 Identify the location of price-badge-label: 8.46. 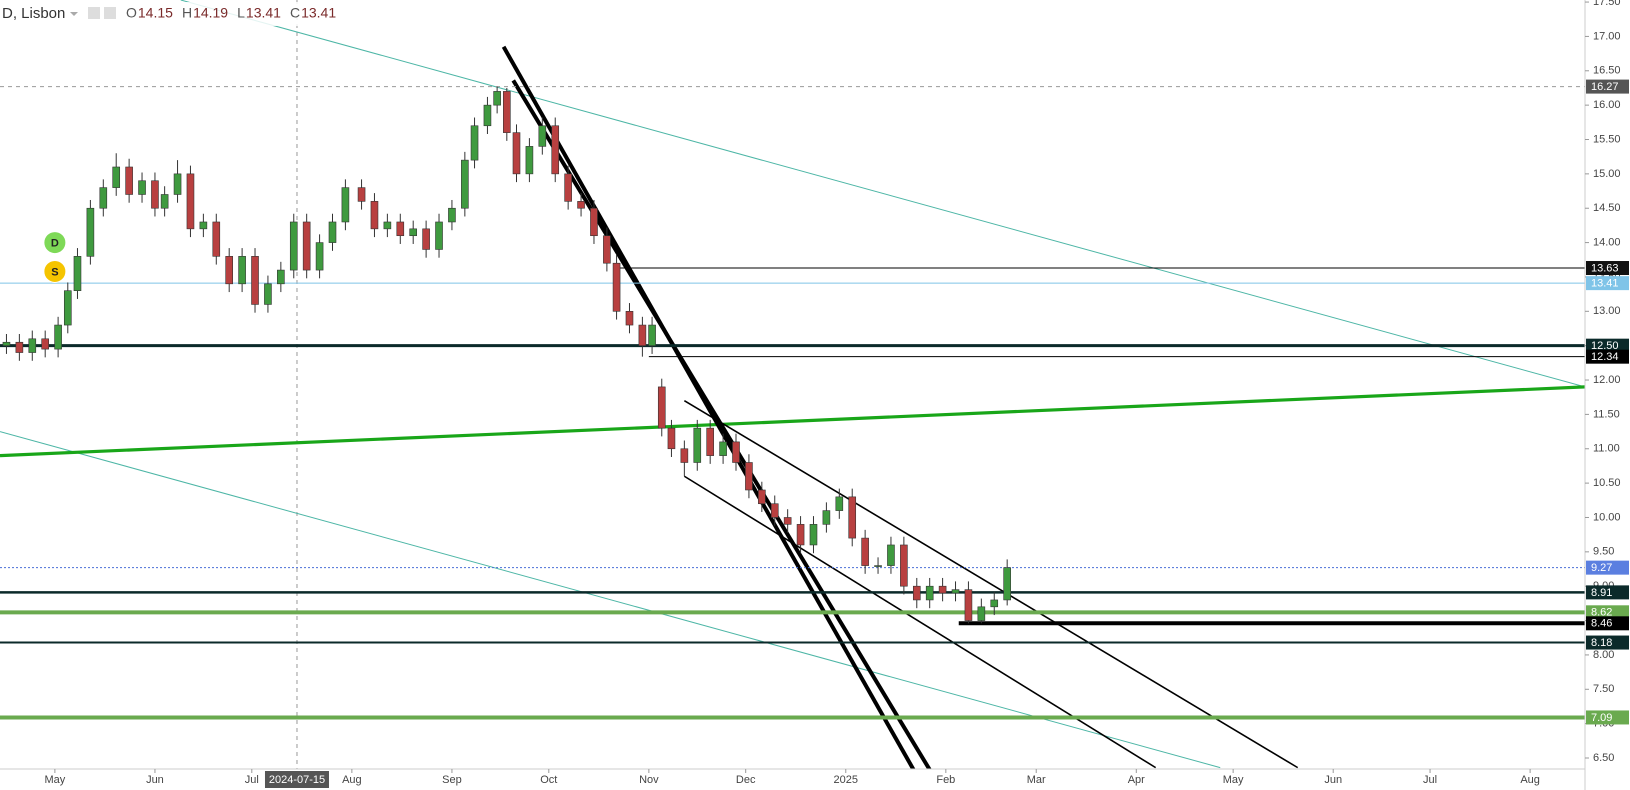
(1601, 624).